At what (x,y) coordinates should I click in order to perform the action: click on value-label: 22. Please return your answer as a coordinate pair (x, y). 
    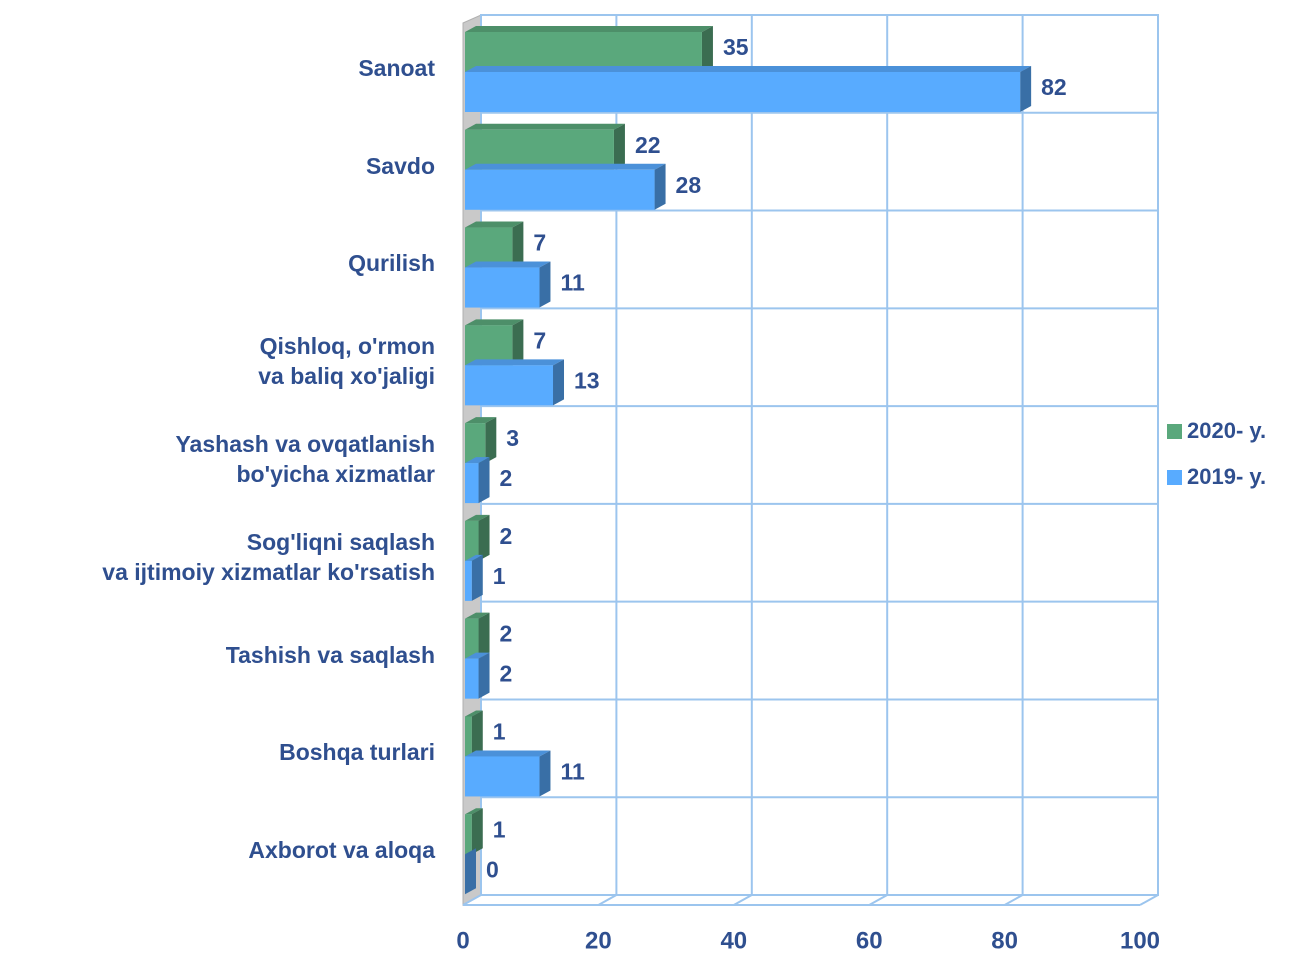
    Looking at the image, I should click on (648, 145).